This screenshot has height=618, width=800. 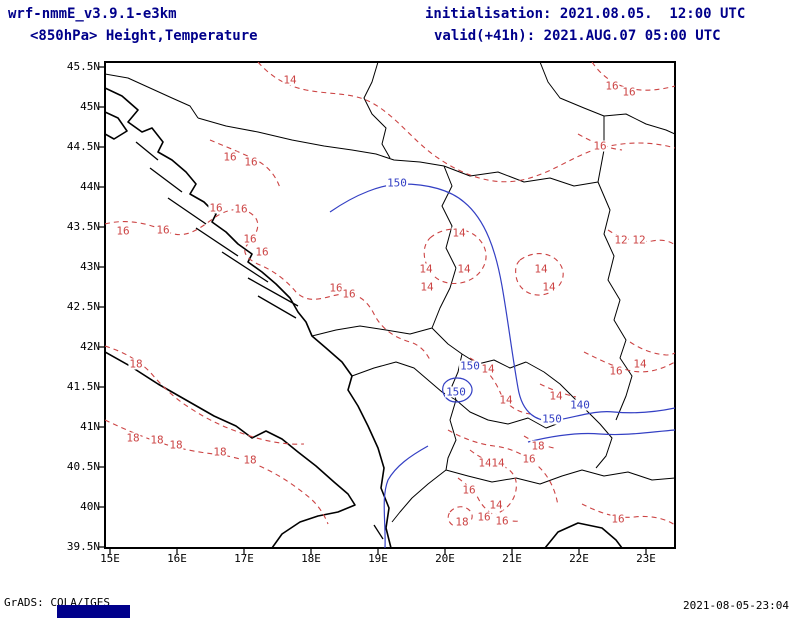 What do you see at coordinates (92, 14) in the screenshot?
I see `model-title: wrf-nmmE_v3.9.1-e3km` at bounding box center [92, 14].